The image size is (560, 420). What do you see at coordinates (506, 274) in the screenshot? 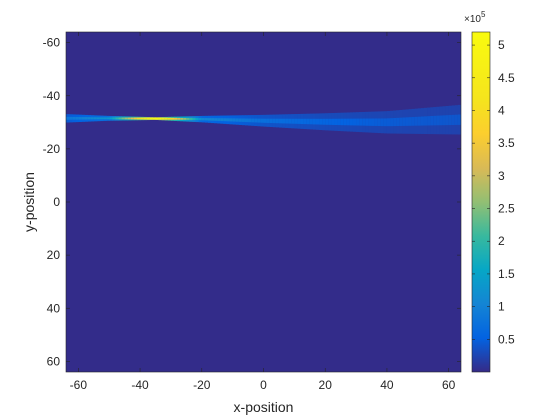
I see `colorbar-tick-label: 1.5` at bounding box center [506, 274].